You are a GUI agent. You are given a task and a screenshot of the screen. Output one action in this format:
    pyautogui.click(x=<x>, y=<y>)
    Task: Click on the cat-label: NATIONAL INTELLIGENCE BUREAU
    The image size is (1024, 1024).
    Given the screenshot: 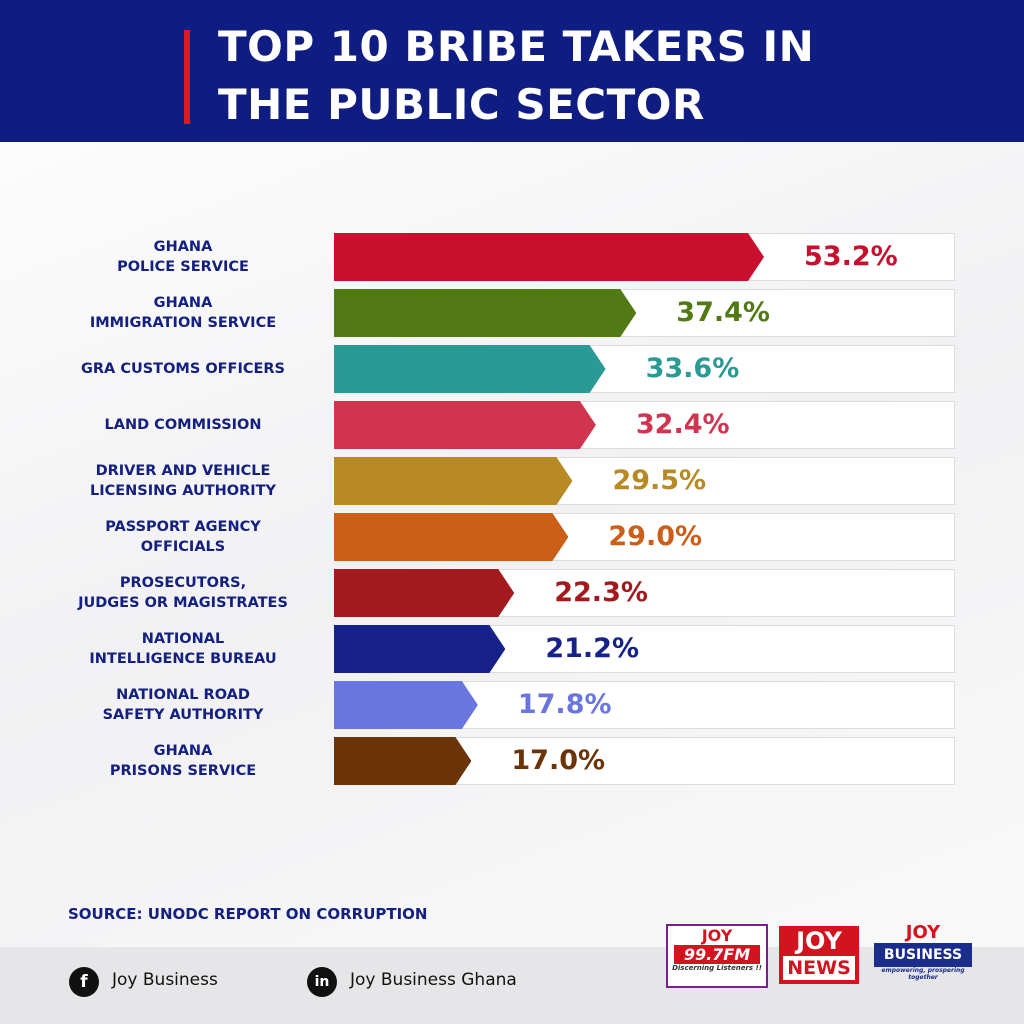 What is the action you would take?
    pyautogui.click(x=183, y=649)
    